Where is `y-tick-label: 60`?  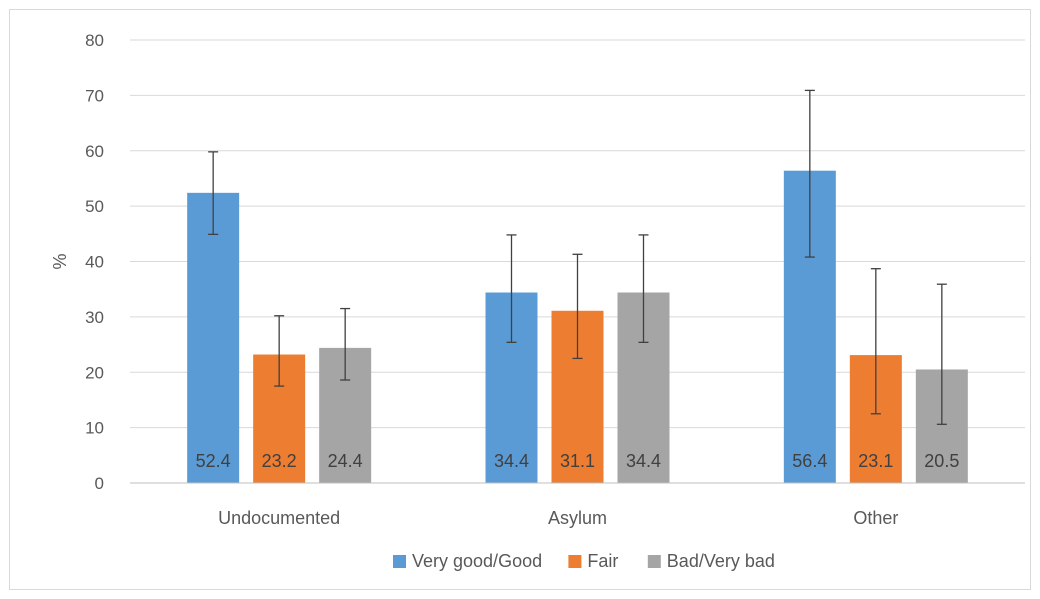 y-tick-label: 60 is located at coordinates (94, 151).